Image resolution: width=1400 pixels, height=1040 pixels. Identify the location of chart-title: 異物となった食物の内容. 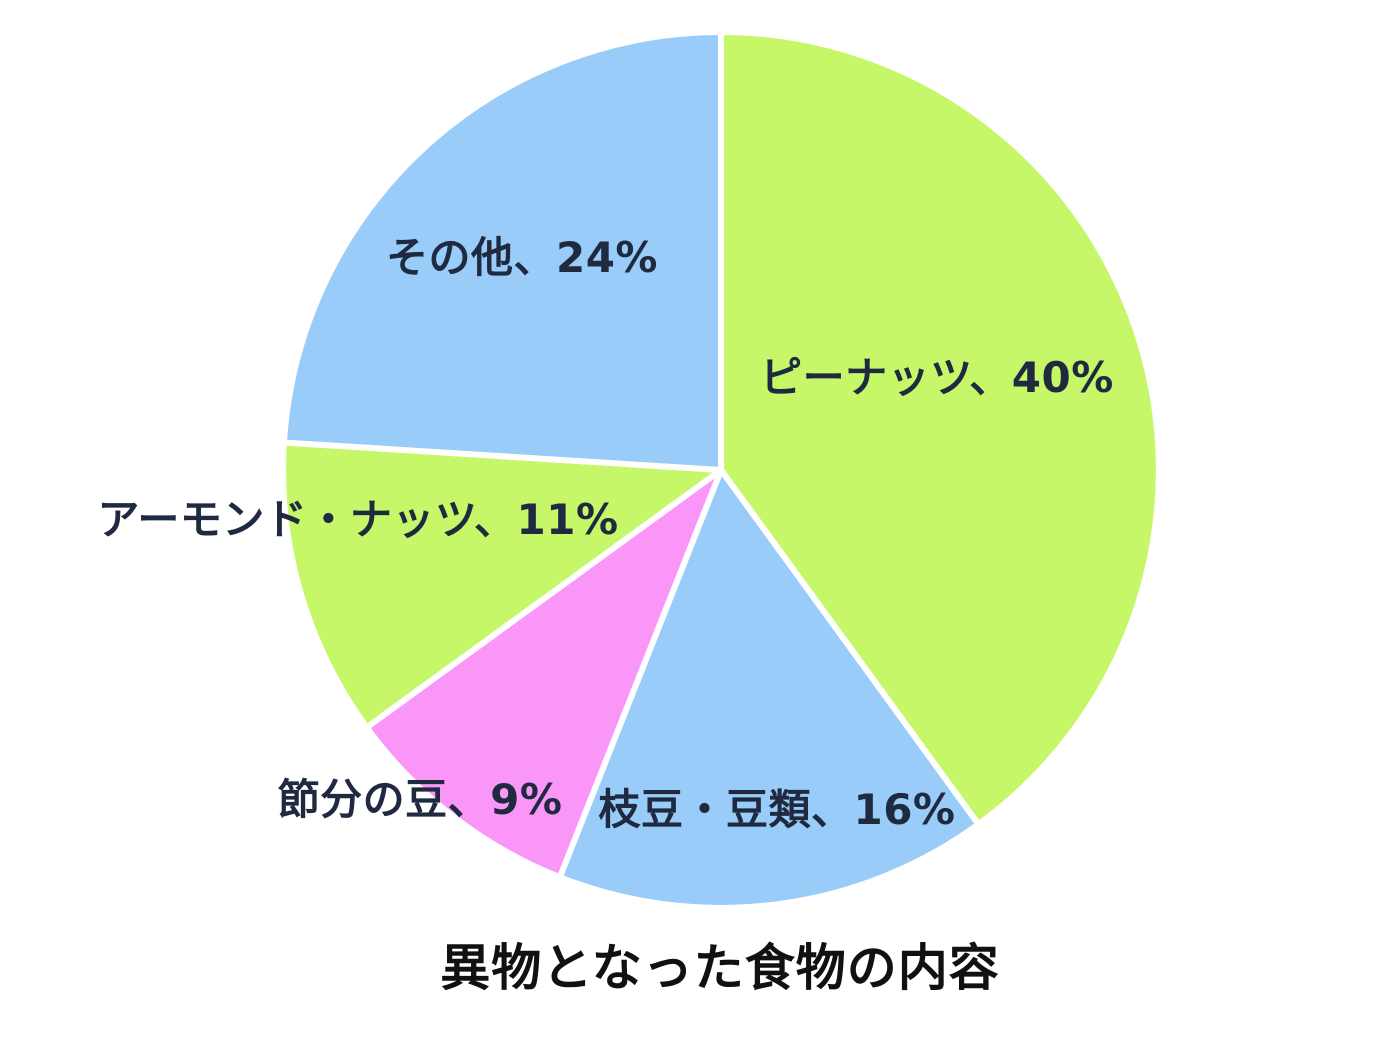
(720, 968).